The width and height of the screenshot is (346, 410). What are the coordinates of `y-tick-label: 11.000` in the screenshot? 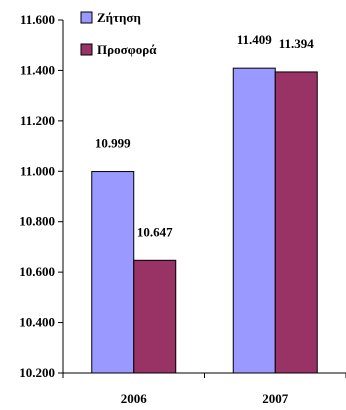 It's located at (37, 170).